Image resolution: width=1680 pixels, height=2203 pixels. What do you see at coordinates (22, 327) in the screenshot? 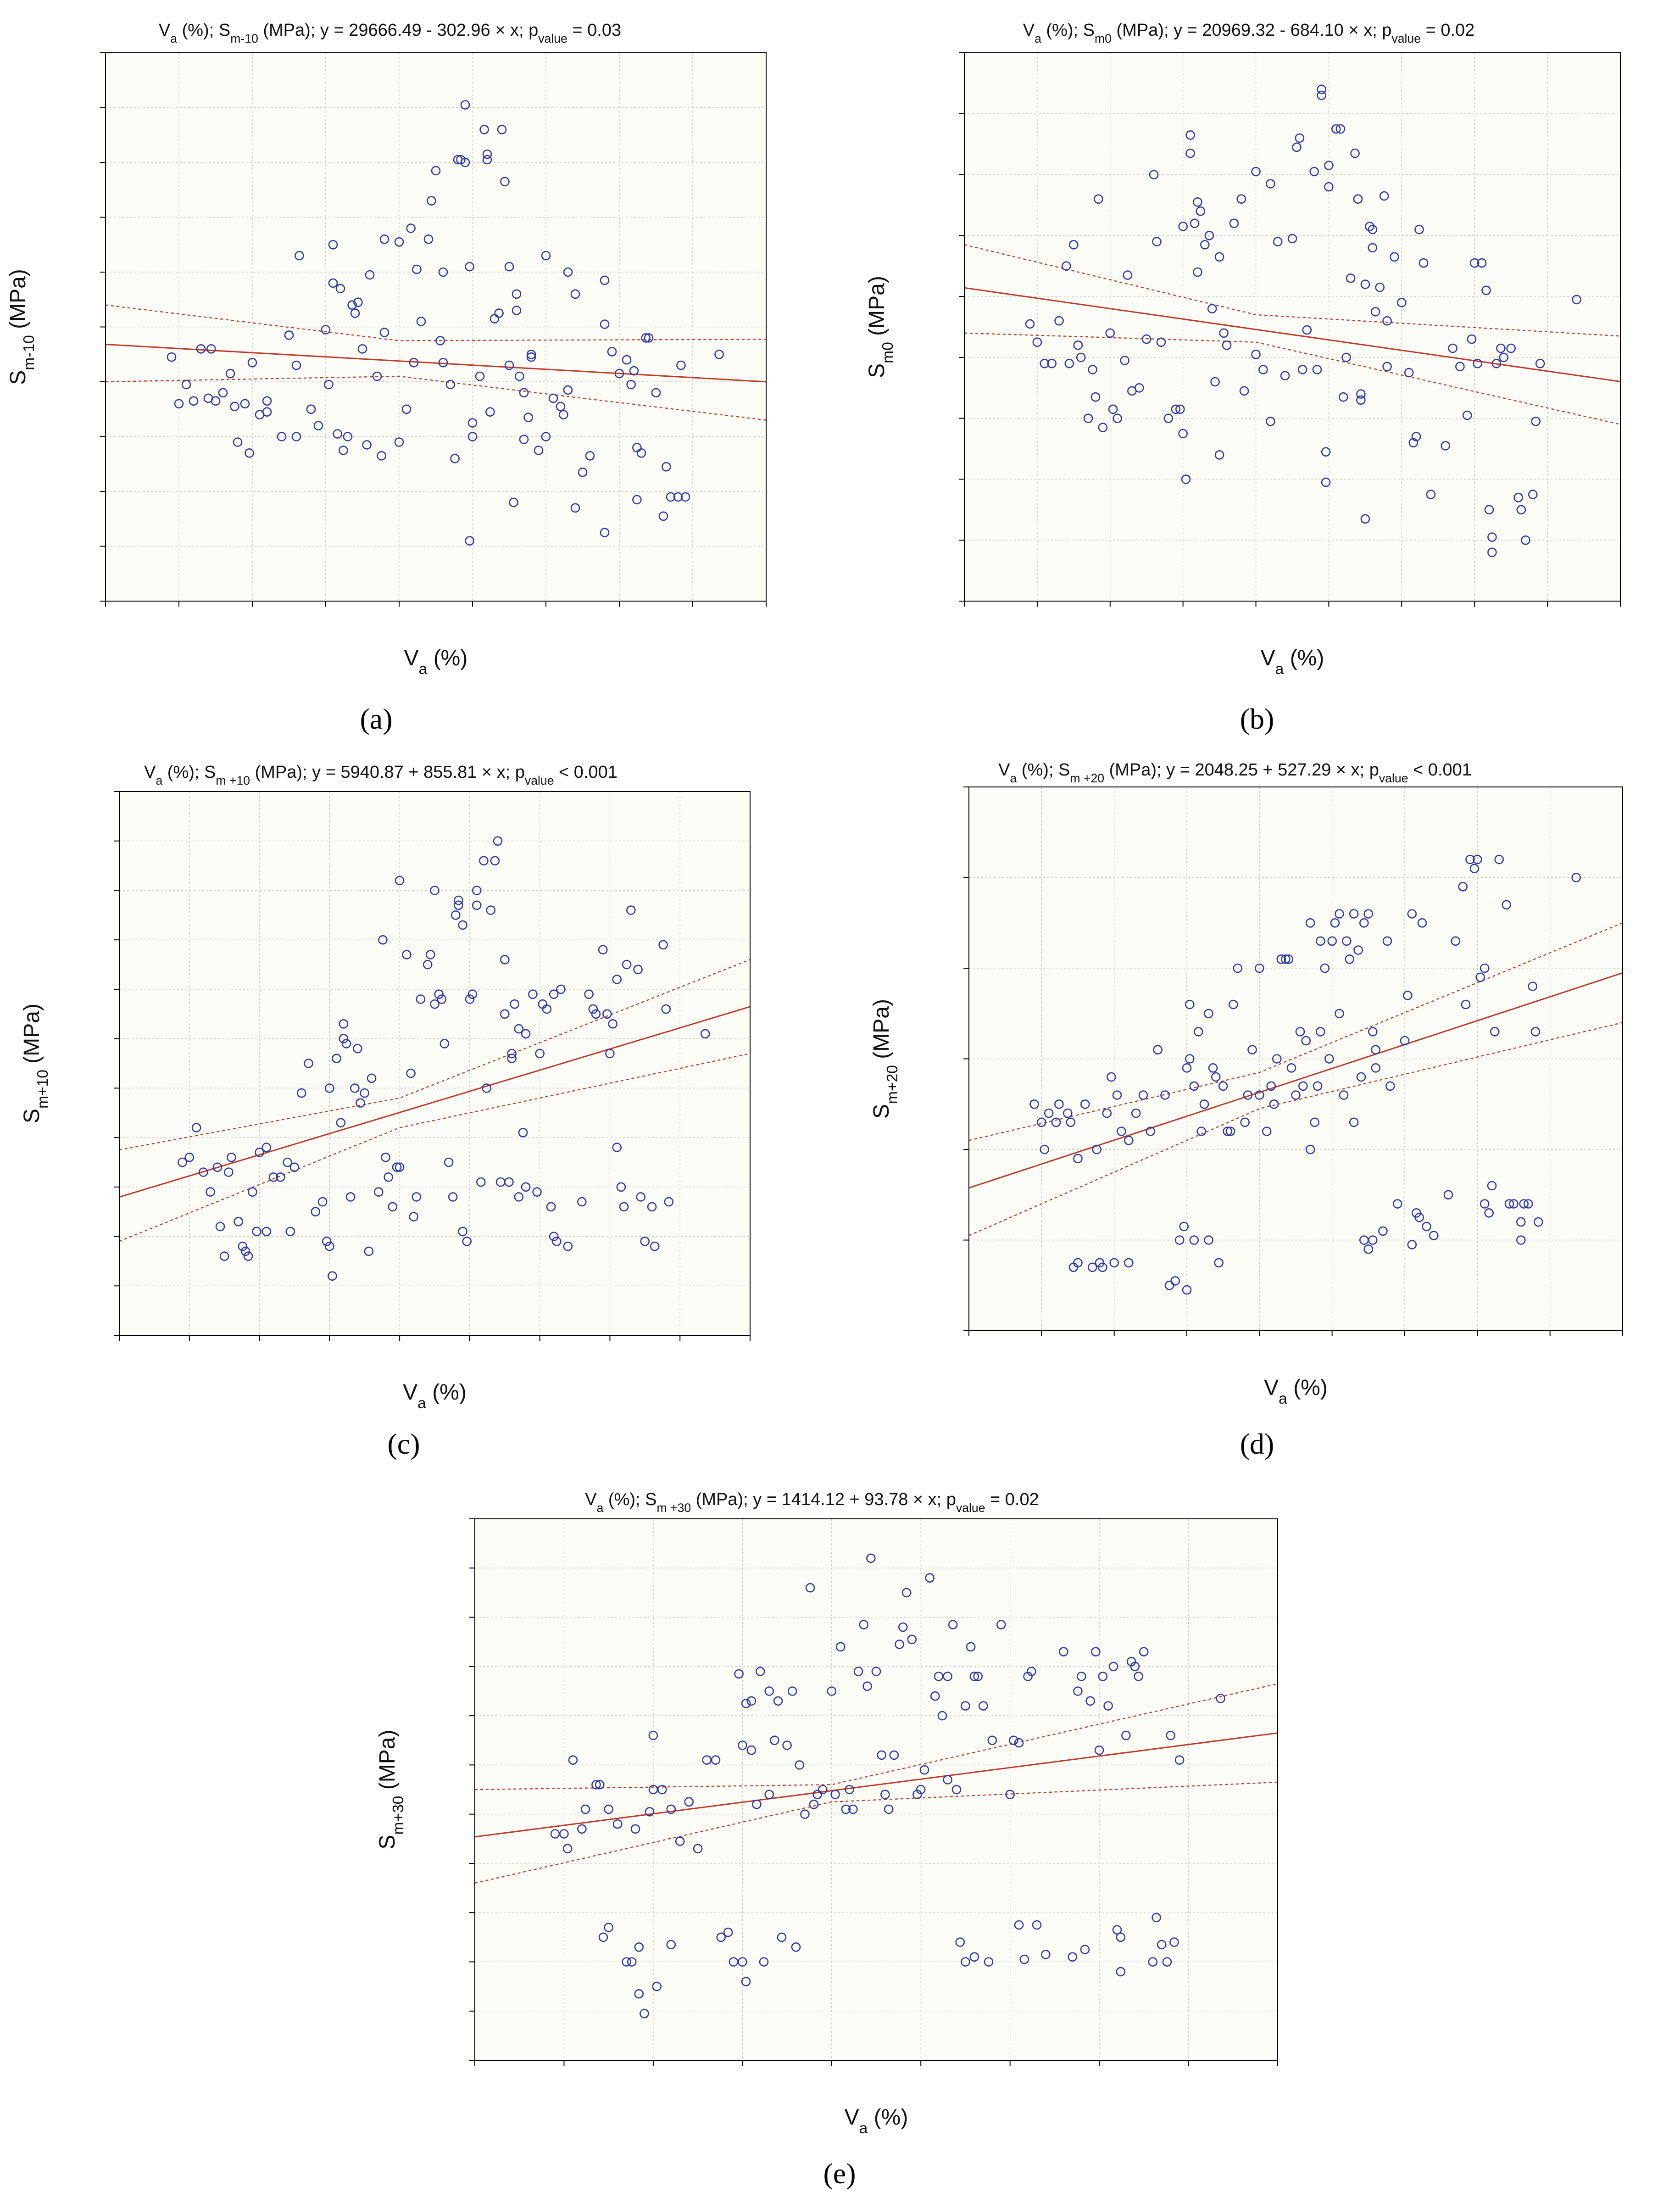
I see `y-axis-title: Sm-10 (MPa)` at bounding box center [22, 327].